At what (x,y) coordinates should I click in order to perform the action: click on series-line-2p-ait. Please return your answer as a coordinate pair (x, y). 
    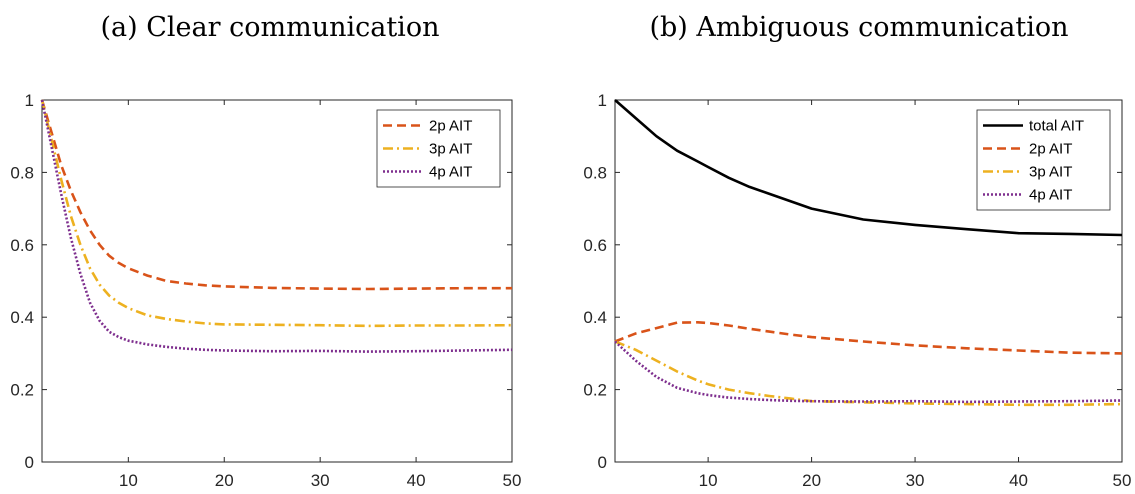
    Looking at the image, I should click on (868, 337).